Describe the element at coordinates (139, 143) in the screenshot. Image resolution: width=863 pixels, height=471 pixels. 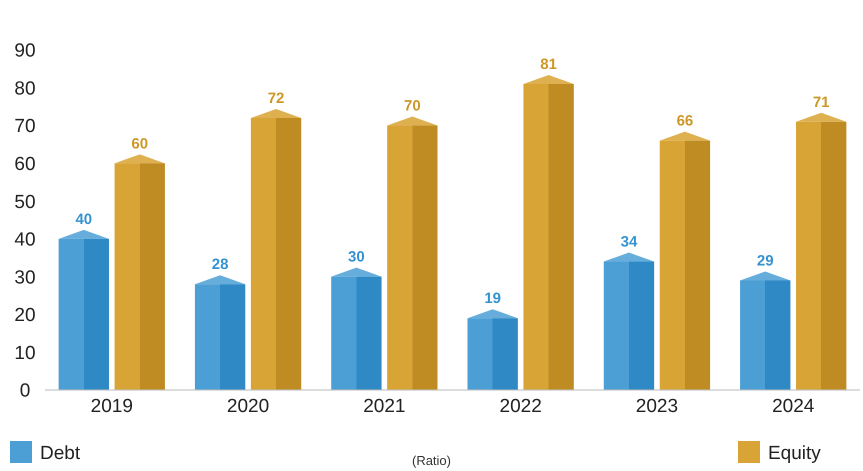
I see `data-label: 60` at that location.